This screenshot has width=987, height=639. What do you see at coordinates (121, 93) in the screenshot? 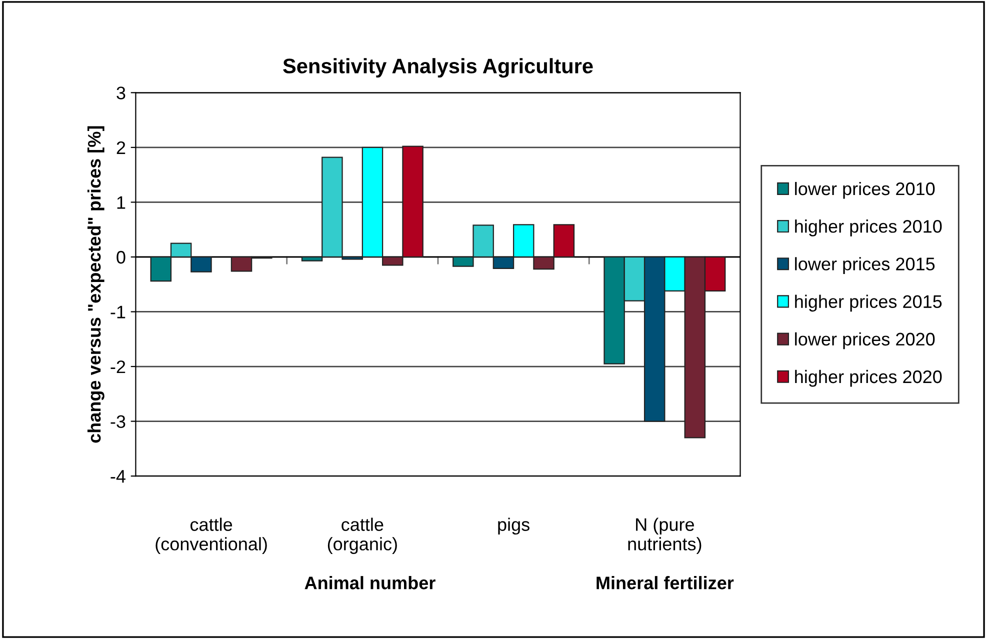
I see `y-tick-label: 3` at bounding box center [121, 93].